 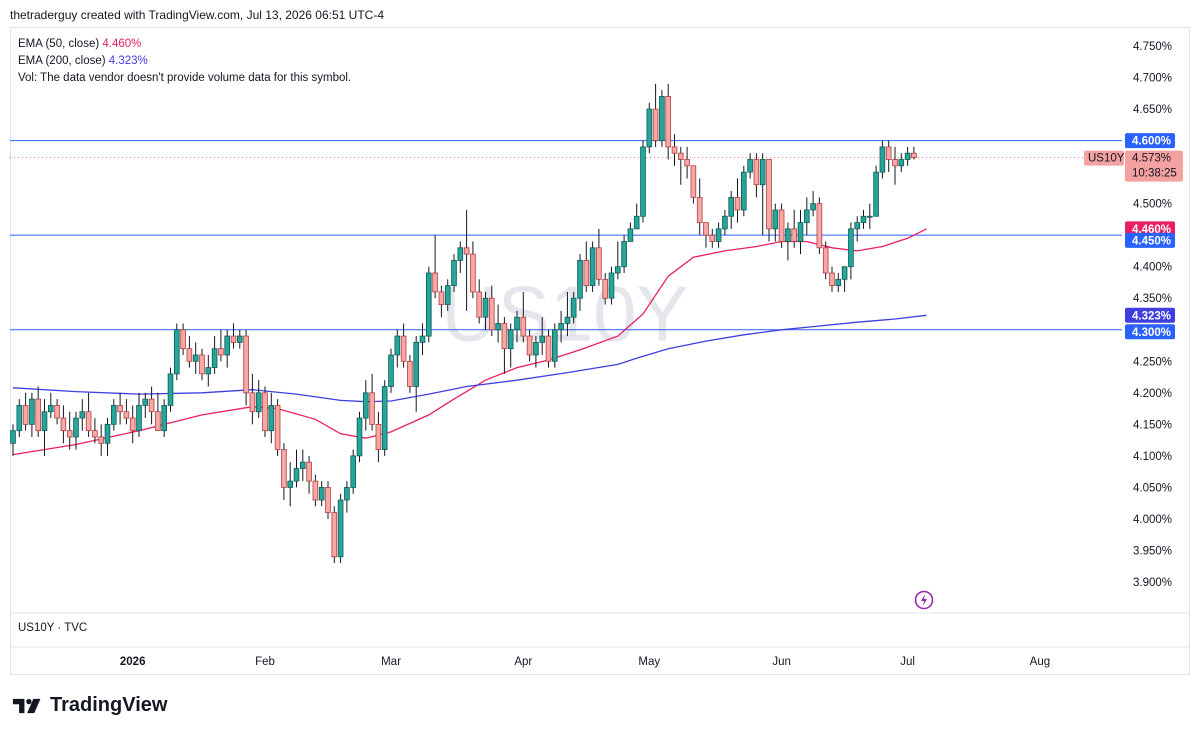 I want to click on price-axis-tick-label: 4.050%, so click(x=1152, y=488).